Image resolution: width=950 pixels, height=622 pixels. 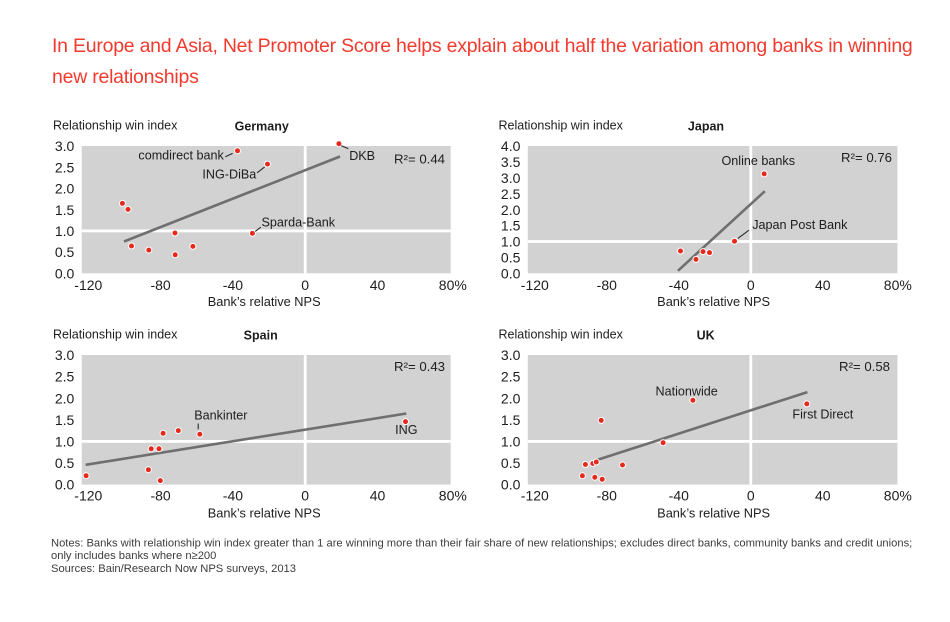 What do you see at coordinates (299, 222) in the screenshot?
I see `svg-text: Sparda-Bank` at bounding box center [299, 222].